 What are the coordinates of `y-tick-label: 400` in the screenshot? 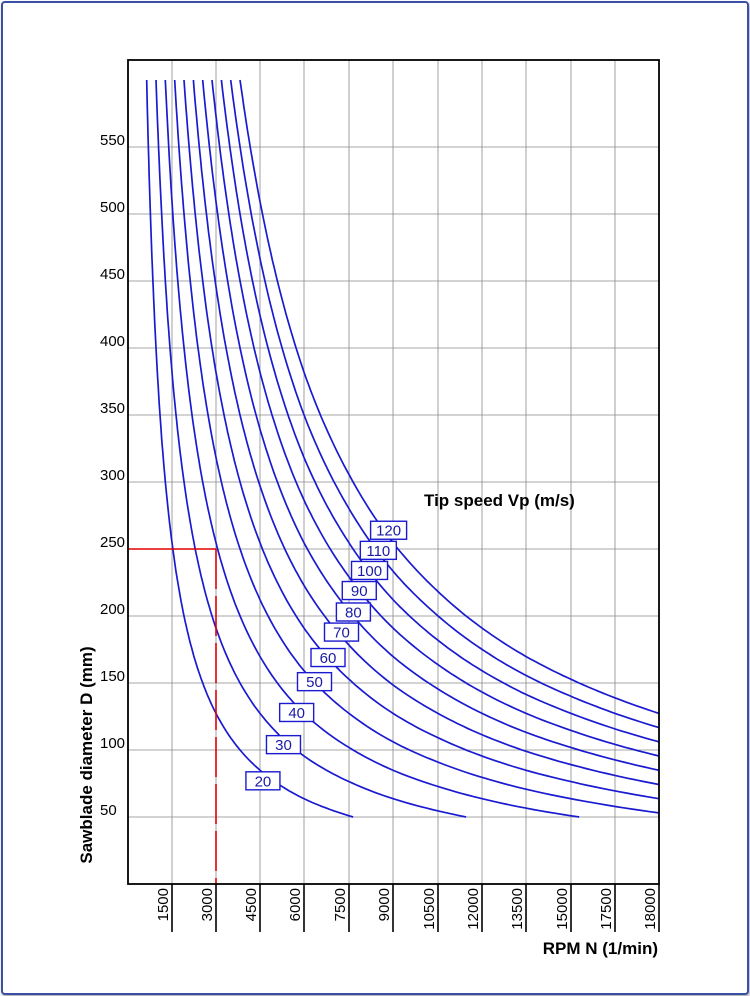 It's located at (112, 341).